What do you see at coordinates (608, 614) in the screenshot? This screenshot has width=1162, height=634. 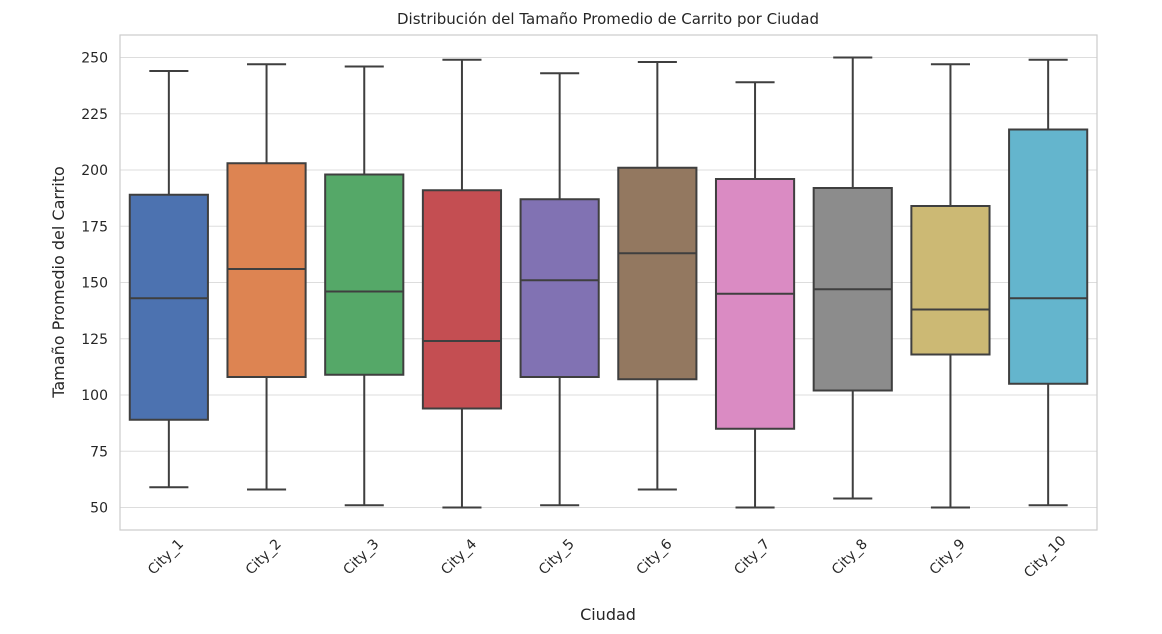 I see `x-axis-label: Ciudad` at bounding box center [608, 614].